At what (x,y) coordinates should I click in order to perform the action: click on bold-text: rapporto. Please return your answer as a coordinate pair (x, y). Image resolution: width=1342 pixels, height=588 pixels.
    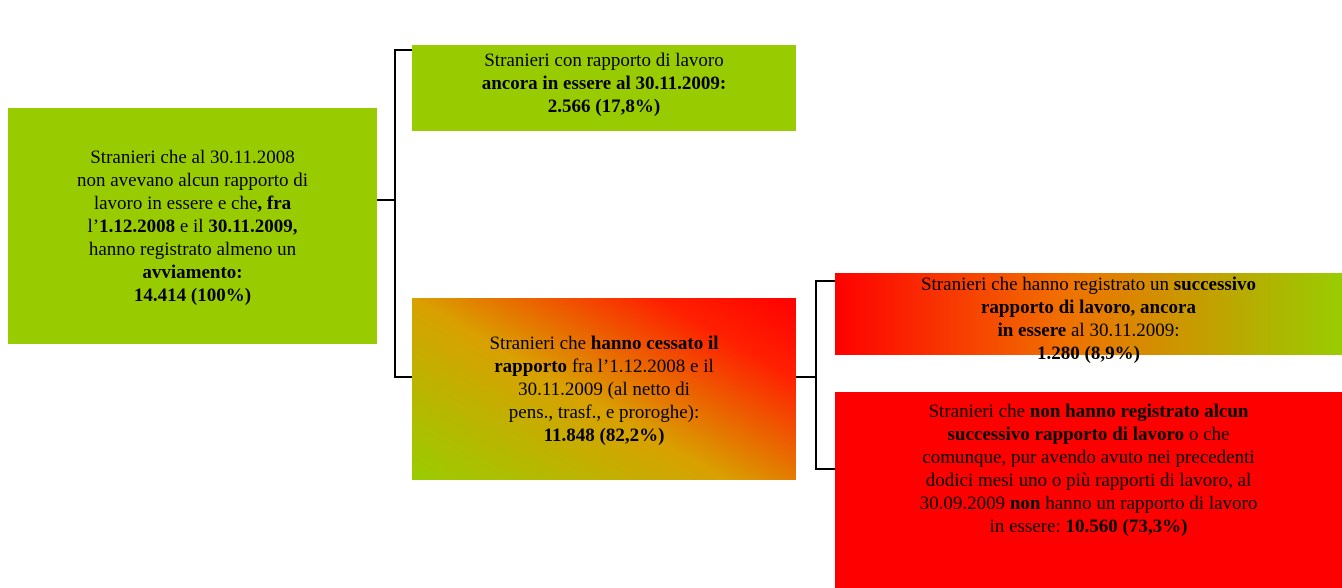
    Looking at the image, I should click on (531, 366).